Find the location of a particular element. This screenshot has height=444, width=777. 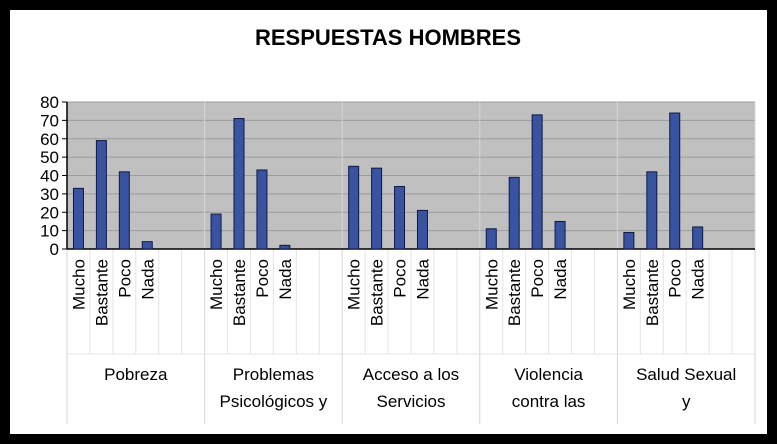

y-tick-label: 0 is located at coordinates (54, 249).